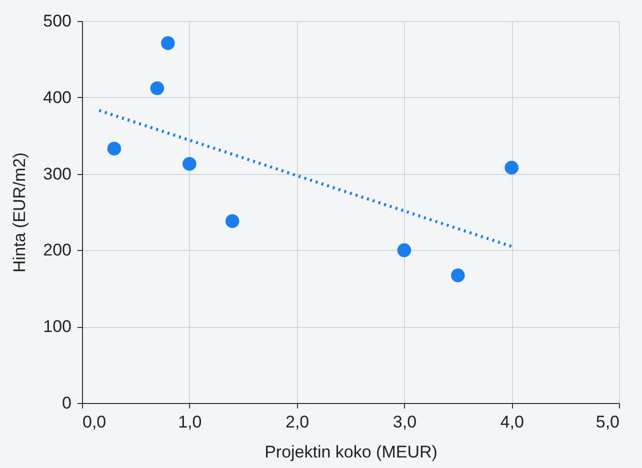 The width and height of the screenshot is (642, 468). What do you see at coordinates (57, 174) in the screenshot?
I see `y-tick-label: 300` at bounding box center [57, 174].